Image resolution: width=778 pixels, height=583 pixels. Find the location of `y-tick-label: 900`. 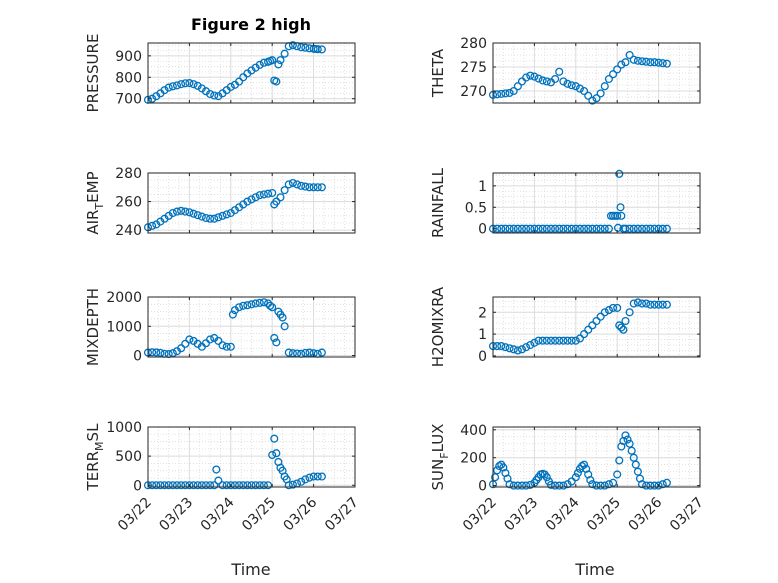

y-tick-label: 900 is located at coordinates (128, 57).